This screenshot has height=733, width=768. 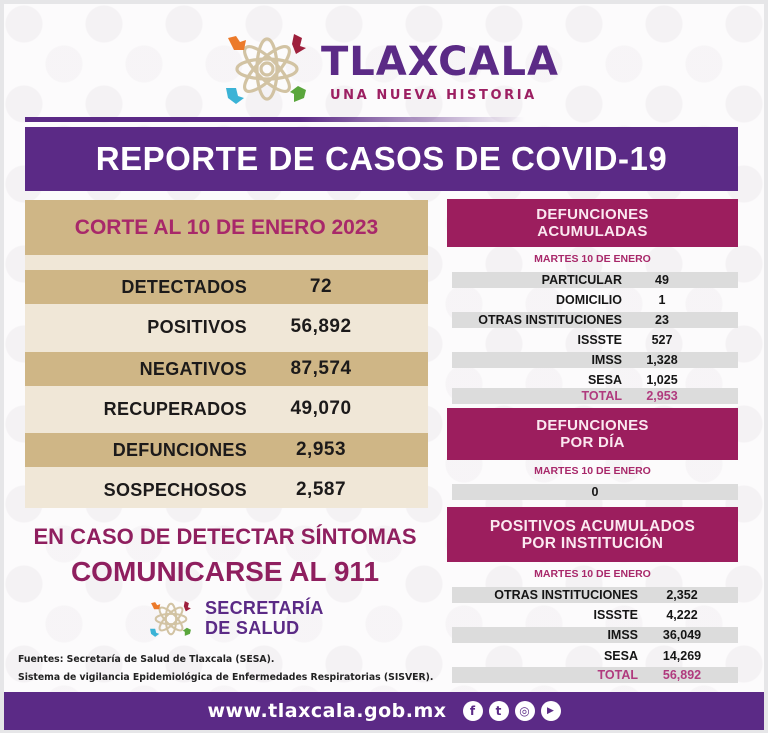 I want to click on footer-bar: www.tlaxcala.gob.mx f t ◎ ▶, so click(x=384, y=711).